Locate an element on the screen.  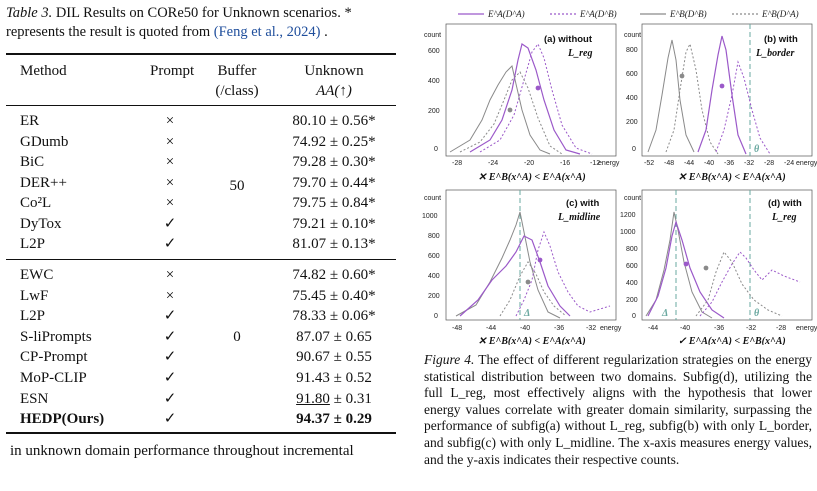
panel-b-xtick: -28 is located at coordinates (769, 163).